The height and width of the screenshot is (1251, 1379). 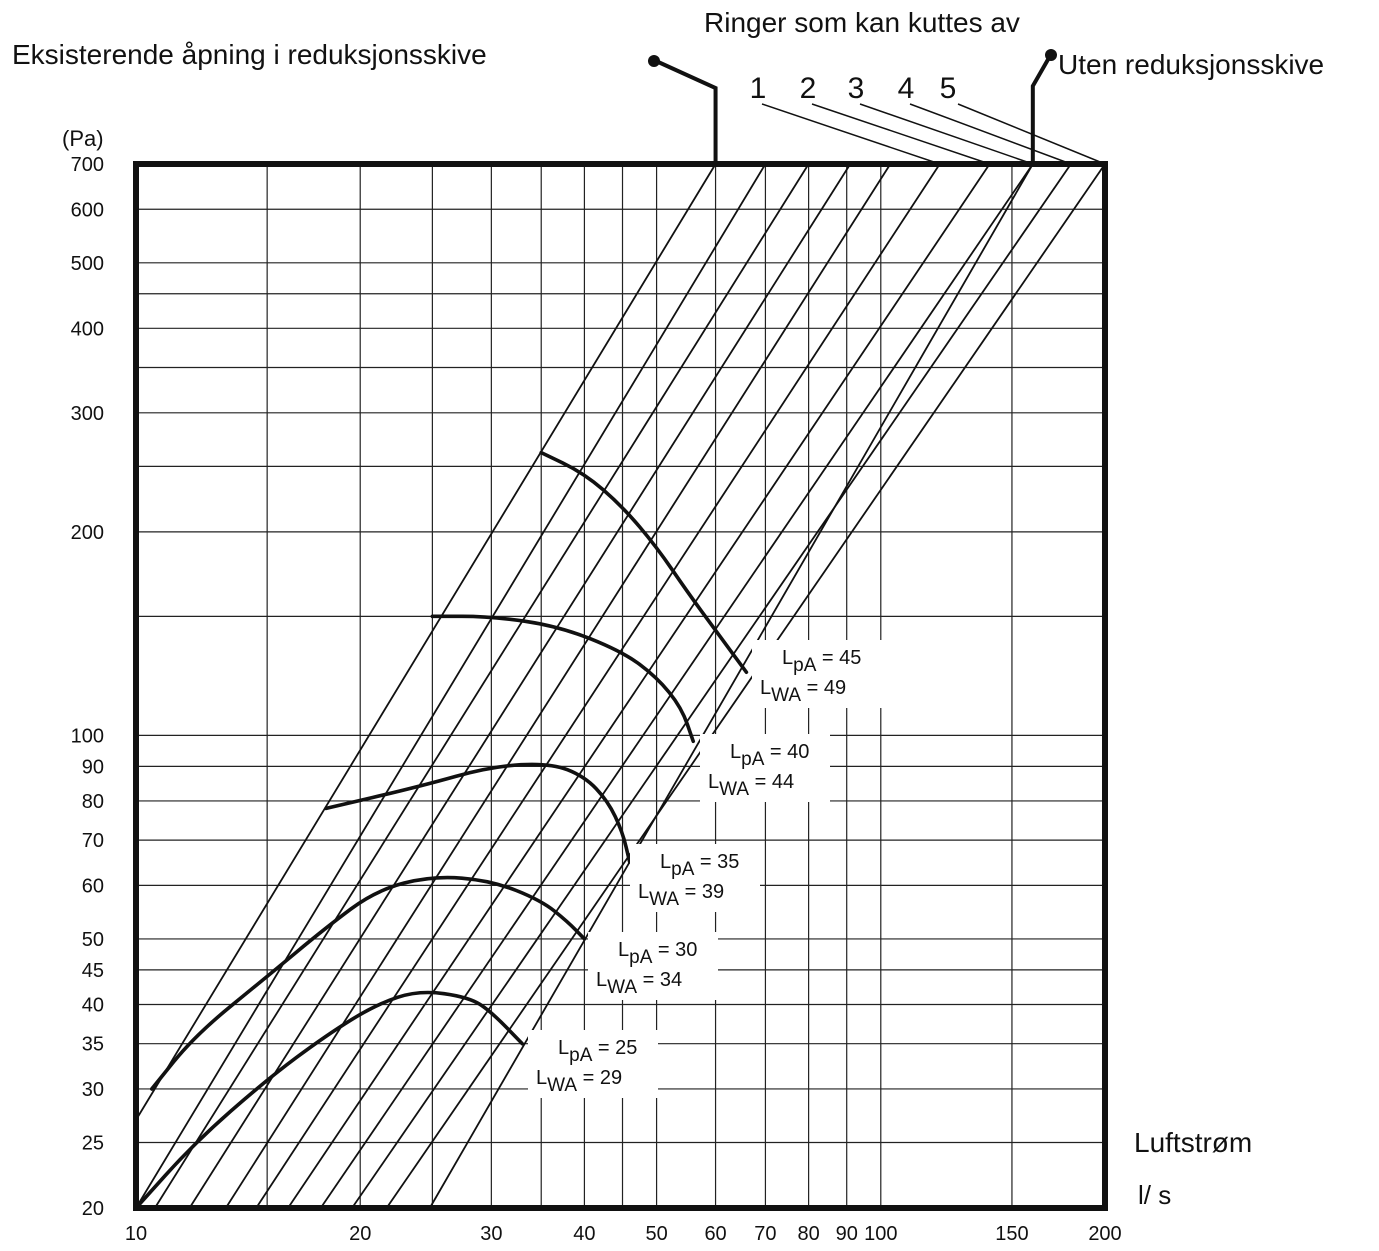 I want to click on sound-power-label: LWA = 39, so click(x=681, y=895).